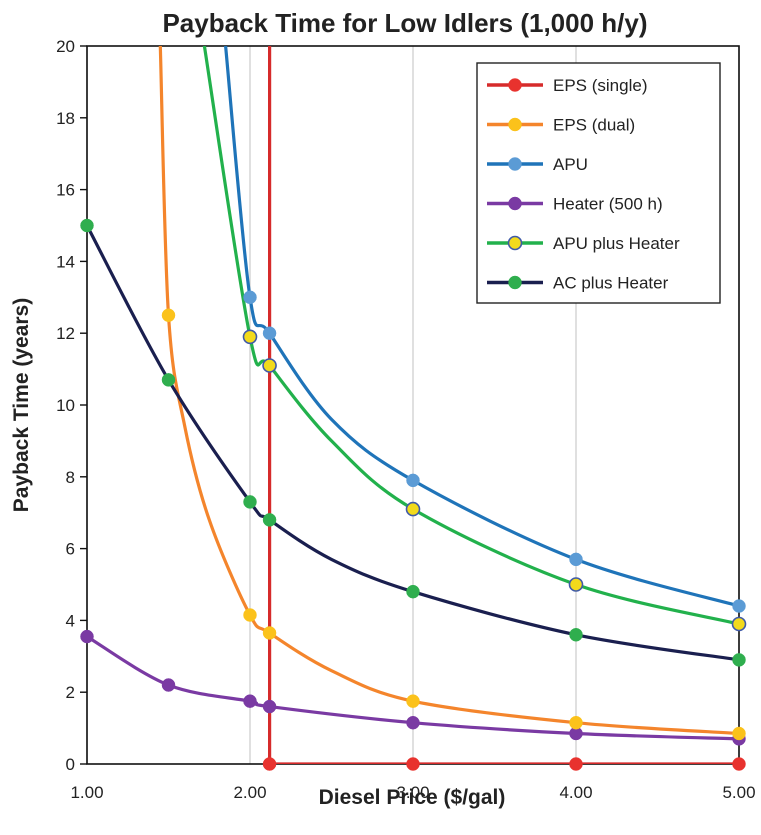 Image resolution: width=761 pixels, height=835 pixels. I want to click on legend-swatch-marker-apu, so click(515, 164).